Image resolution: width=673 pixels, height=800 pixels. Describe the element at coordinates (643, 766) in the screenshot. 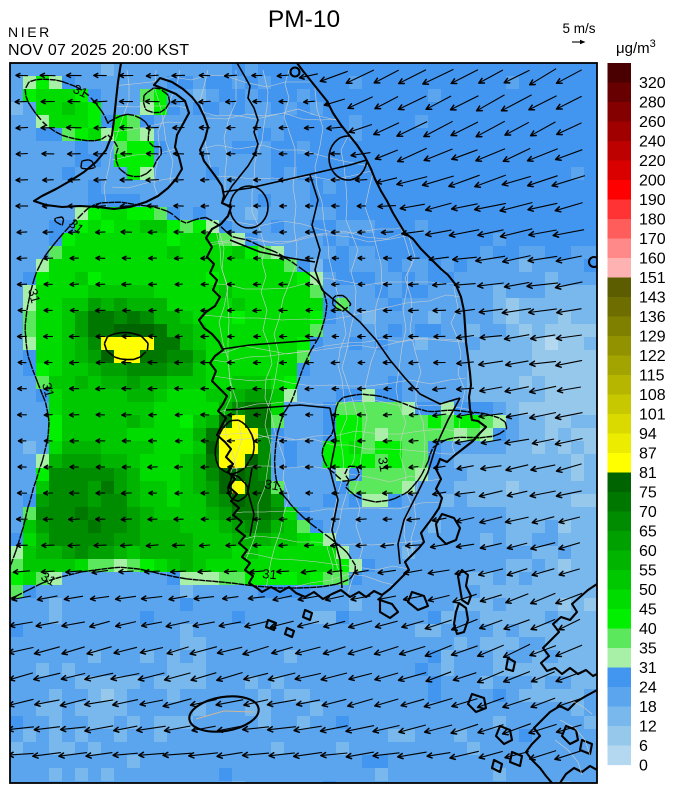

I see `svg-text: 0` at that location.